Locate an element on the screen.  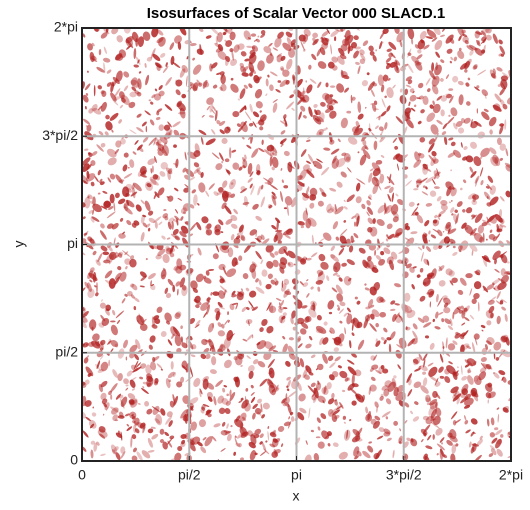
x-axis-label: x is located at coordinates (296, 496).